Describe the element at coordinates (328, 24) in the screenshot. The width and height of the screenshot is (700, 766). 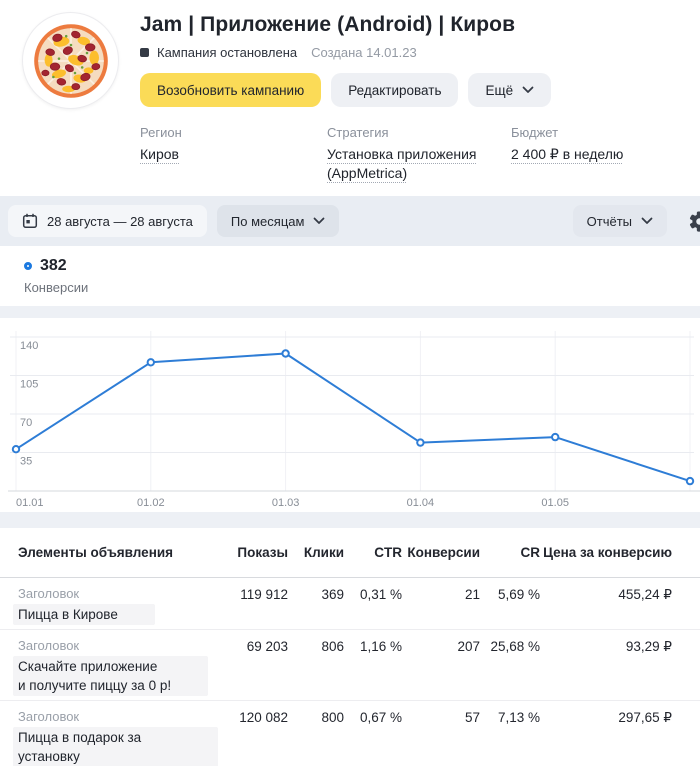
I see `page-title: Jam | Приложение (Android) | Киров` at that location.